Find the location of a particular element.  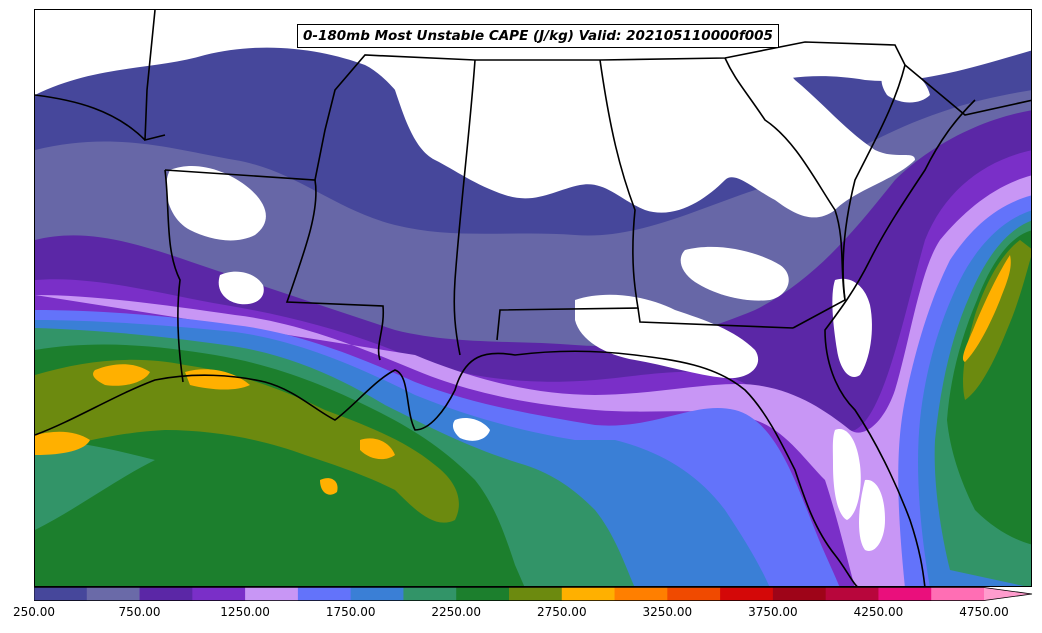

colorbar-tick-label: 250.00 is located at coordinates (34, 612).